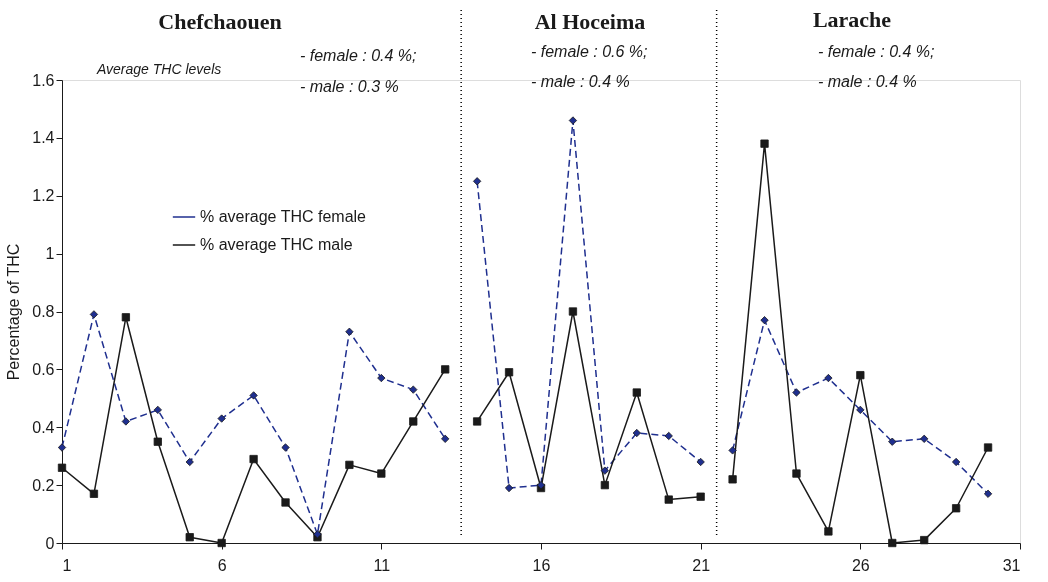  What do you see at coordinates (43, 311) in the screenshot?
I see `y-tick-label: 0.8` at bounding box center [43, 311].